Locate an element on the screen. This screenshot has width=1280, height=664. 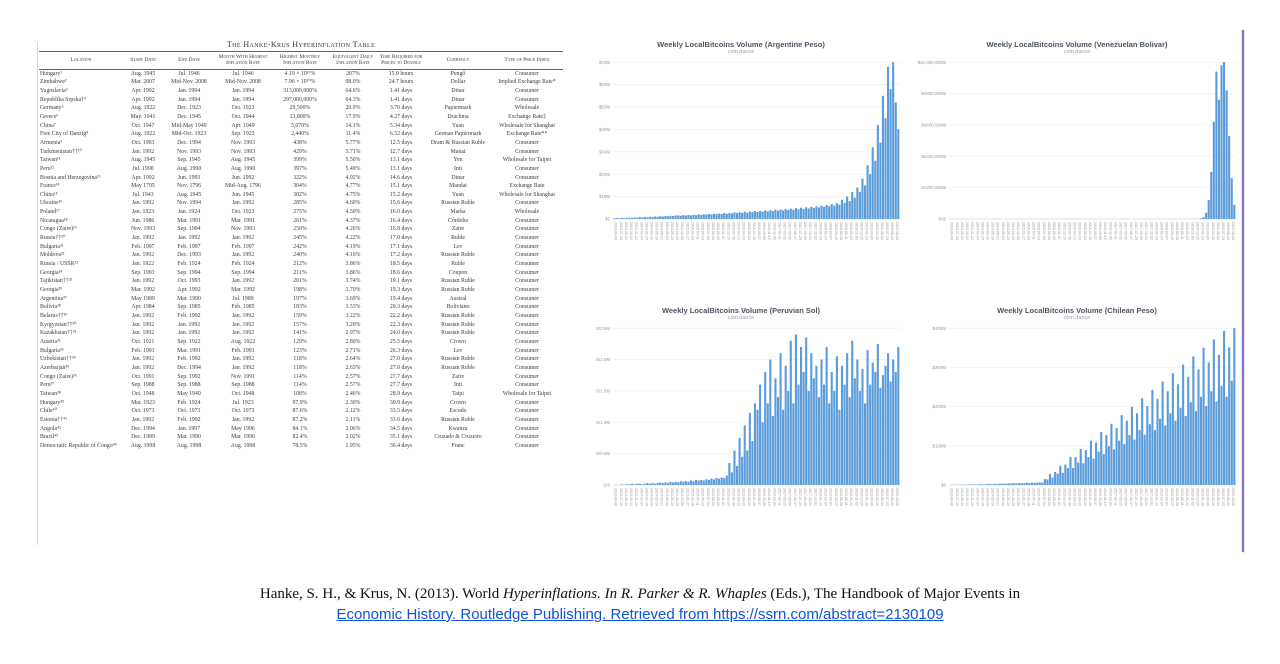
table-cell: 108% is located at coordinates (300, 393).